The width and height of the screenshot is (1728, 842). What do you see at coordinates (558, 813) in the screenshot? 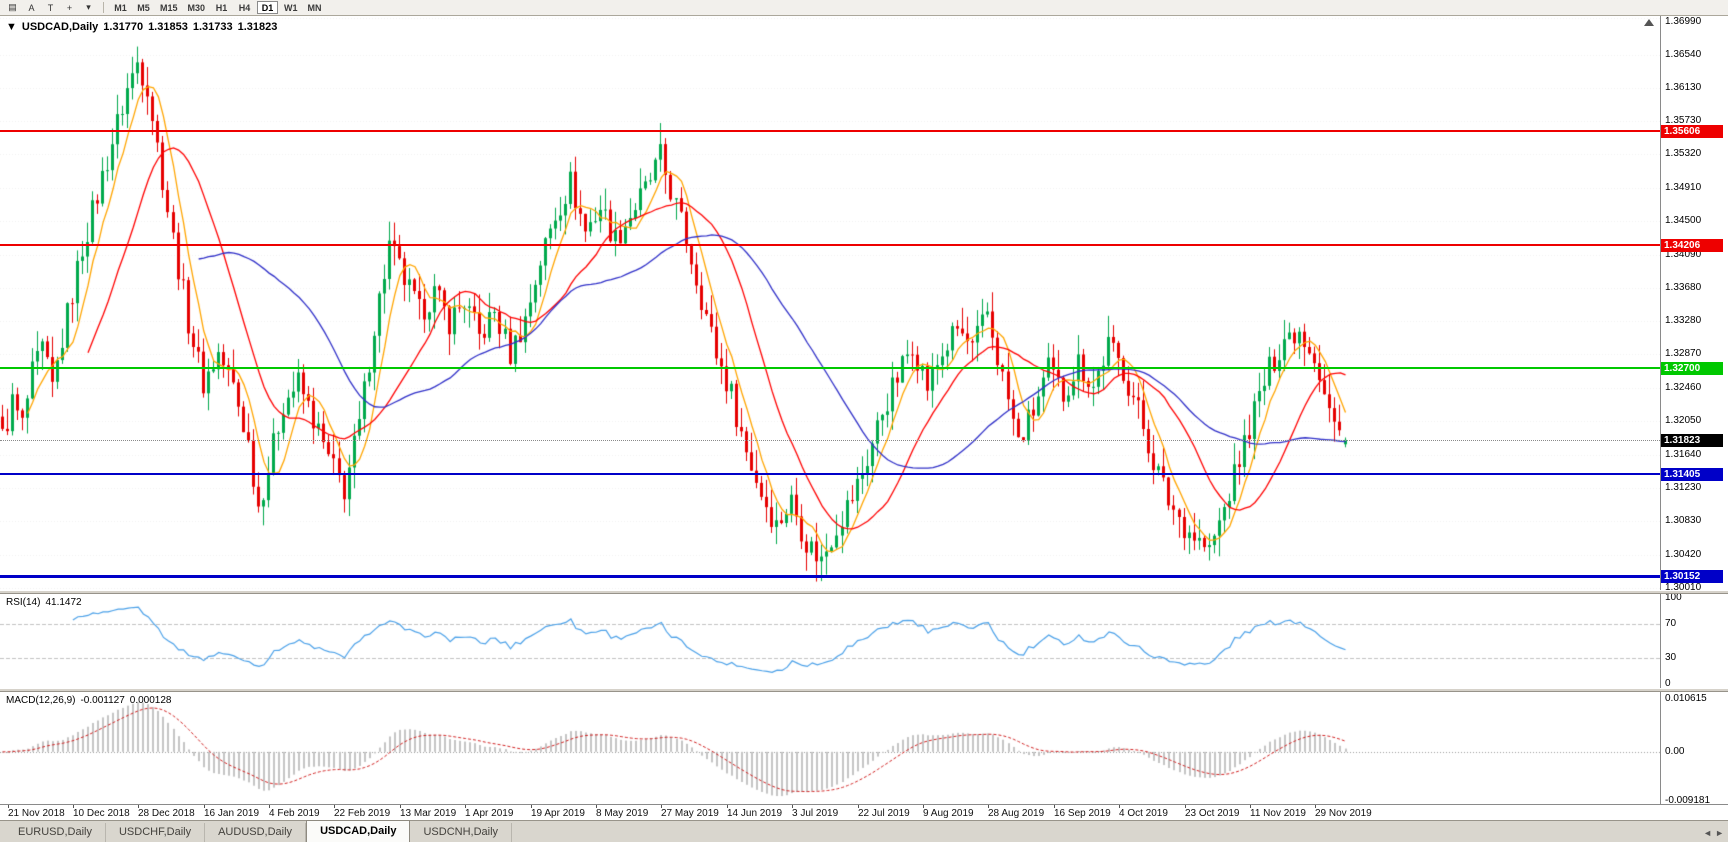
I see `date-label: 19 Apr 2019` at bounding box center [558, 813].